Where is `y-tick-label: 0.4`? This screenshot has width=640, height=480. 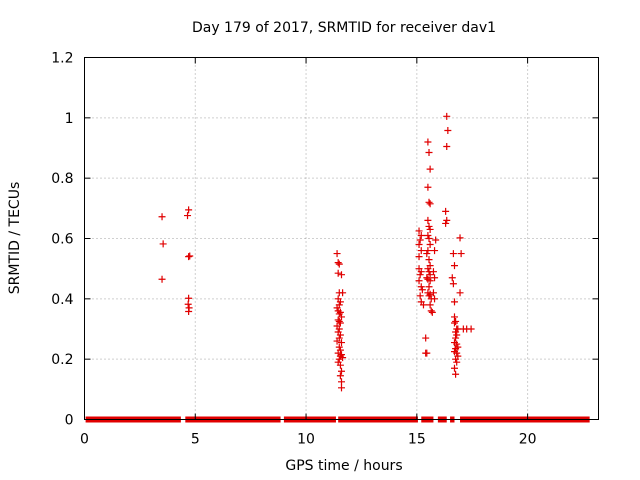 y-tick-label: 0.4 is located at coordinates (62, 300).